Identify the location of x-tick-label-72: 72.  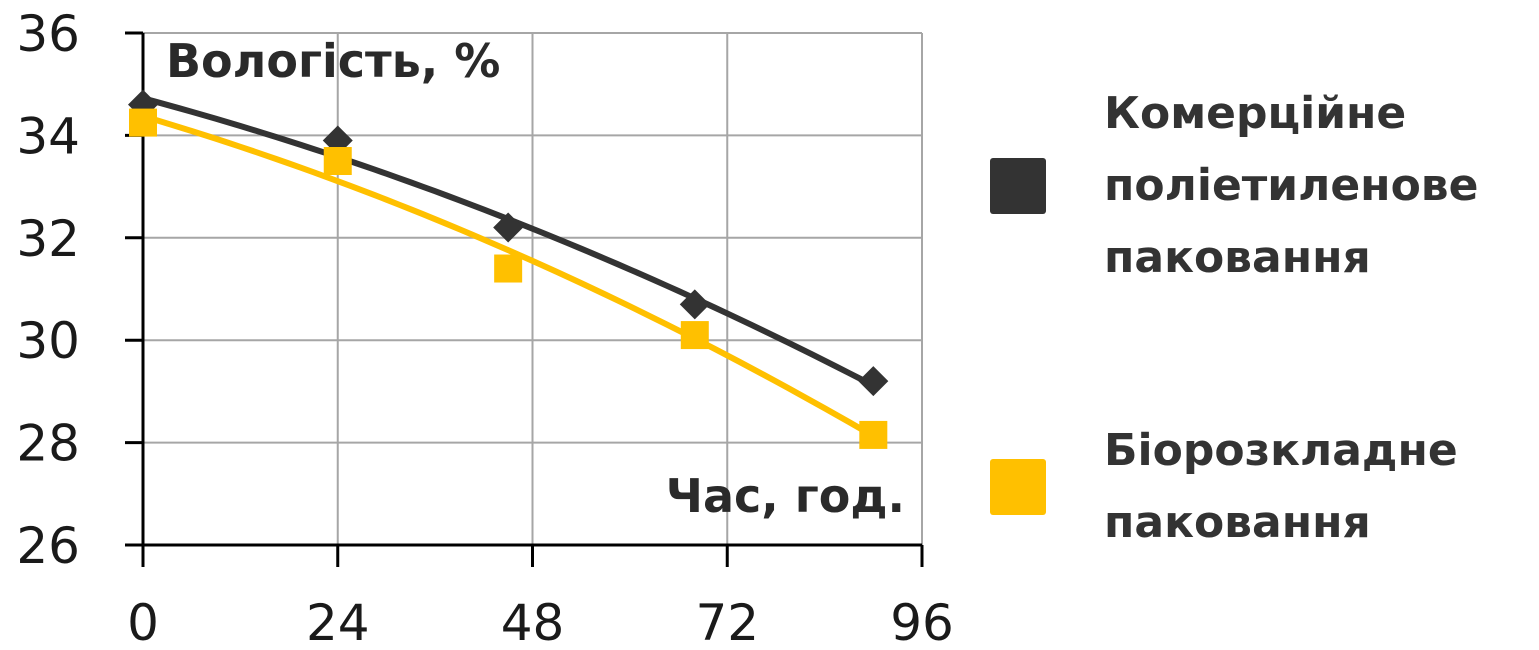
(727, 622).